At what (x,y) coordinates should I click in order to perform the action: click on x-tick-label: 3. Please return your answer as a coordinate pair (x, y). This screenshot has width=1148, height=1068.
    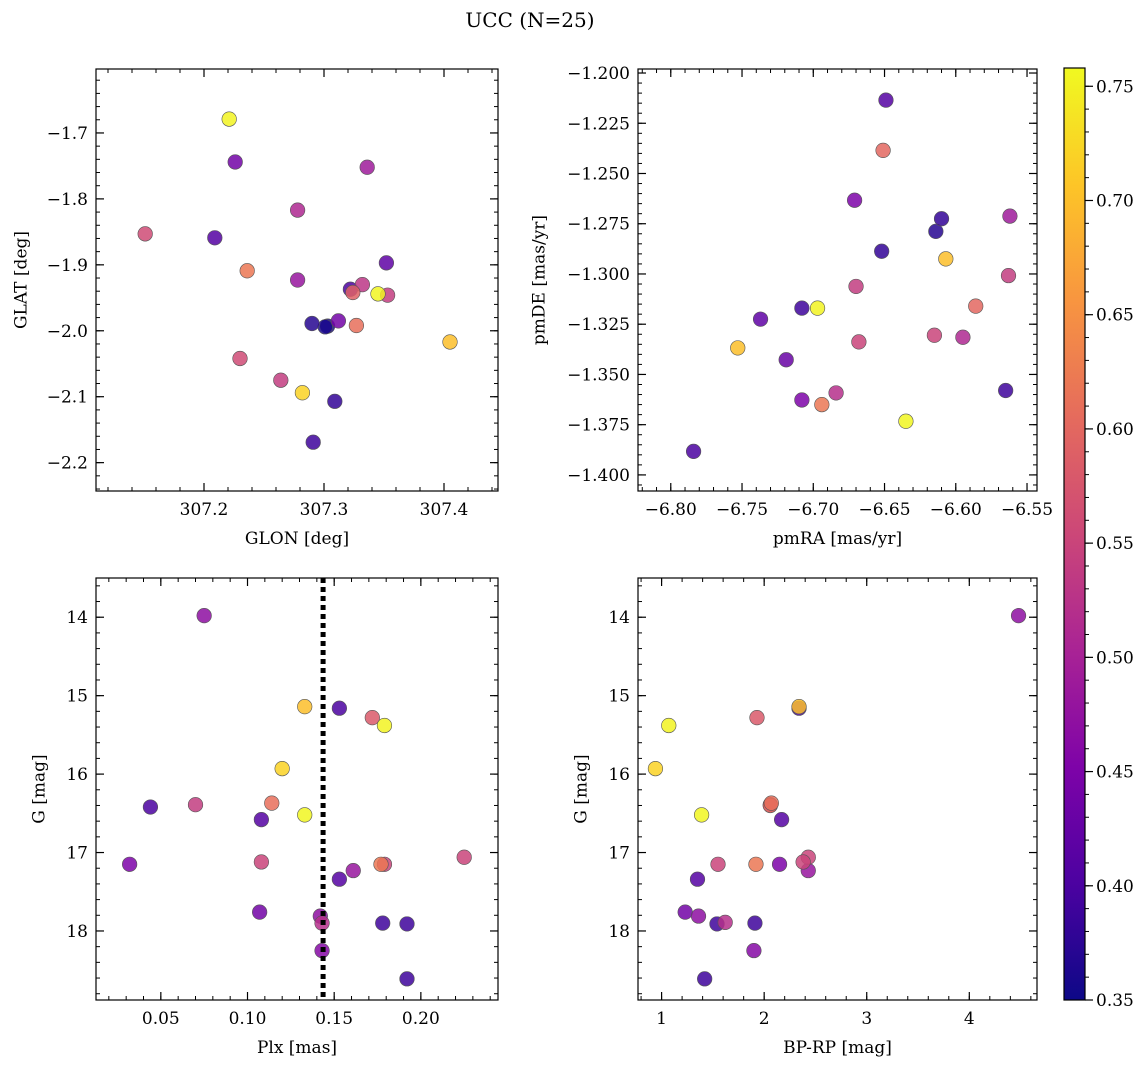
    Looking at the image, I should click on (866, 1019).